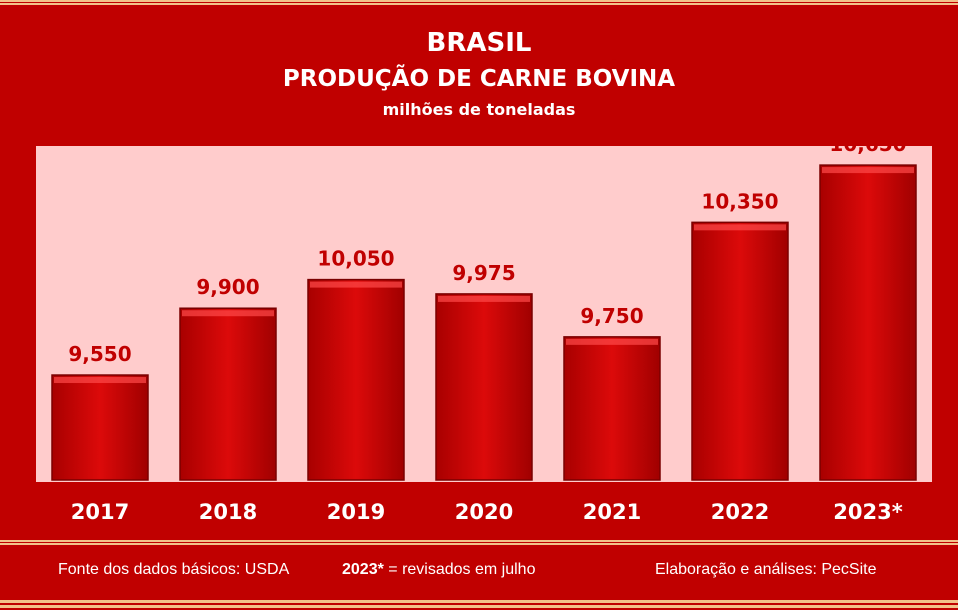 Image resolution: width=958 pixels, height=610 pixels. What do you see at coordinates (739, 201) in the screenshot?
I see `value-label-2022: 10,350` at bounding box center [739, 201].